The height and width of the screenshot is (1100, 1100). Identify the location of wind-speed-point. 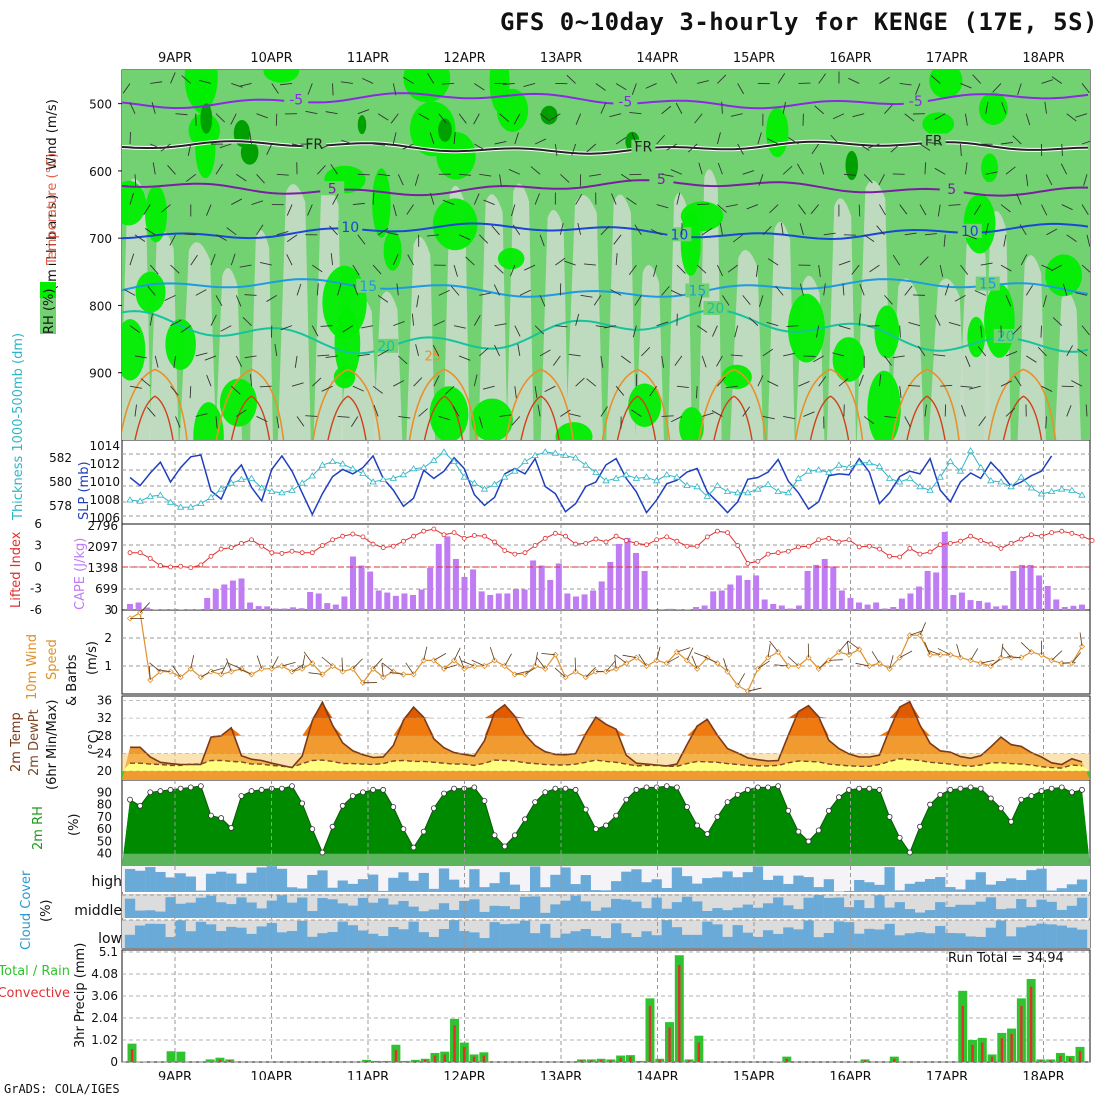
(504, 666).